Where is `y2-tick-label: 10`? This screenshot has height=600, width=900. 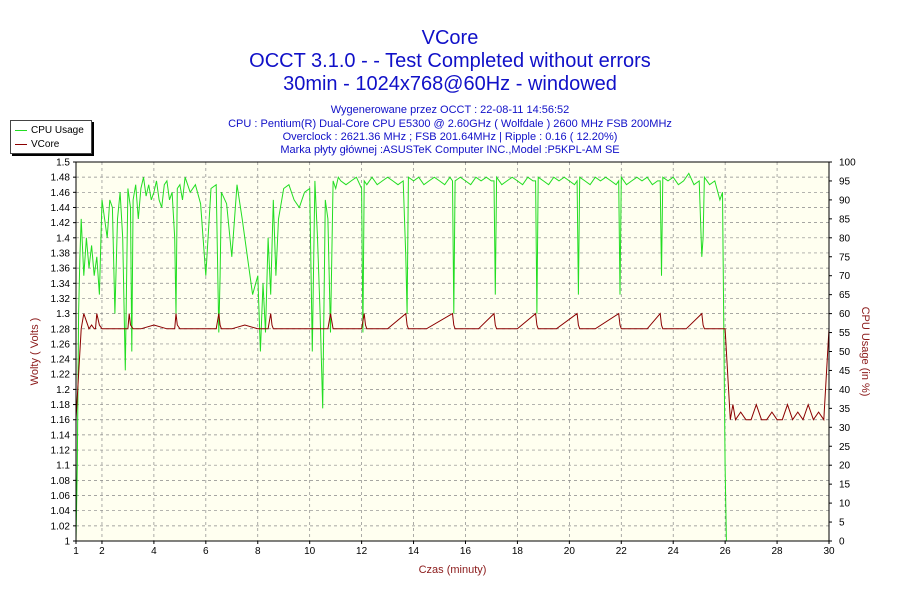
y2-tick-label: 10 is located at coordinates (845, 504).